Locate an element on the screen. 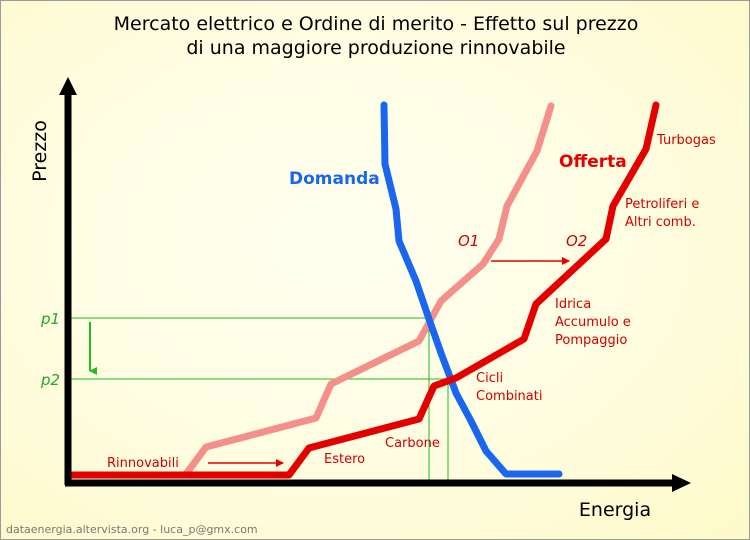  curve-label-o2: O2 is located at coordinates (576, 241).